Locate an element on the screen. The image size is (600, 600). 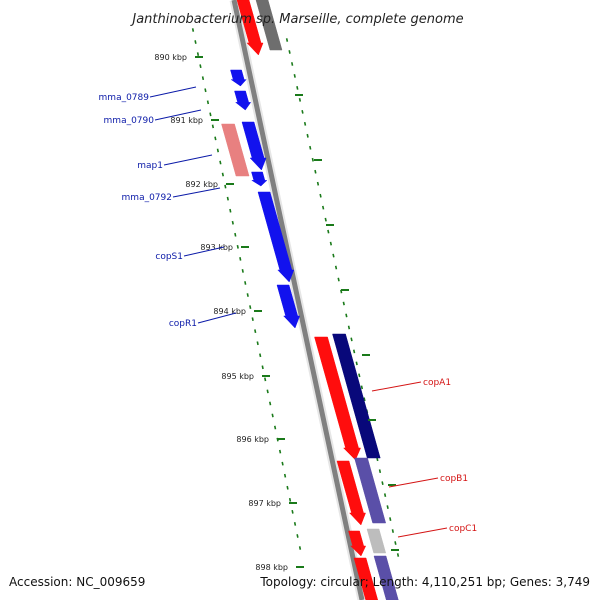
gene-label-map1: map1 is located at coordinates (150, 166).